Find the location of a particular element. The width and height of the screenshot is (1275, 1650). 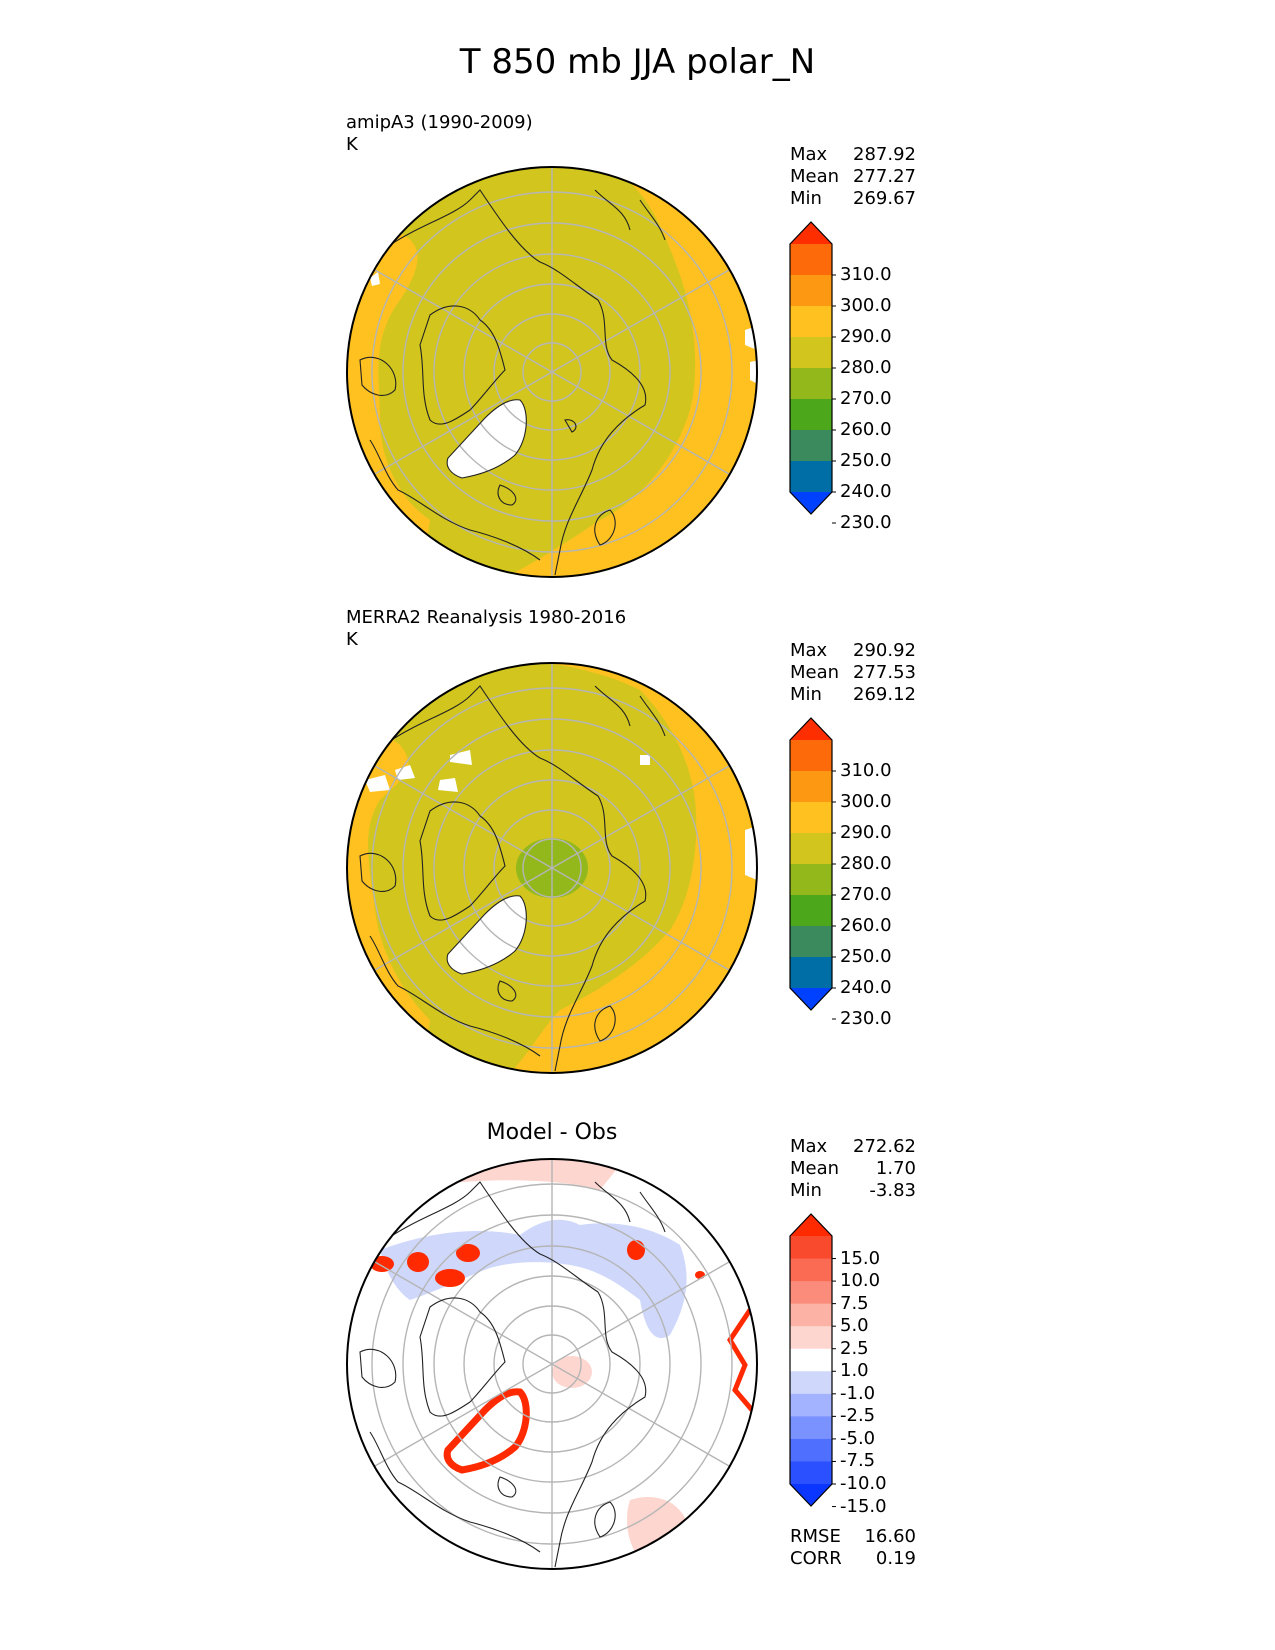

colorbar-tick-label: 5.0 is located at coordinates (854, 1326).